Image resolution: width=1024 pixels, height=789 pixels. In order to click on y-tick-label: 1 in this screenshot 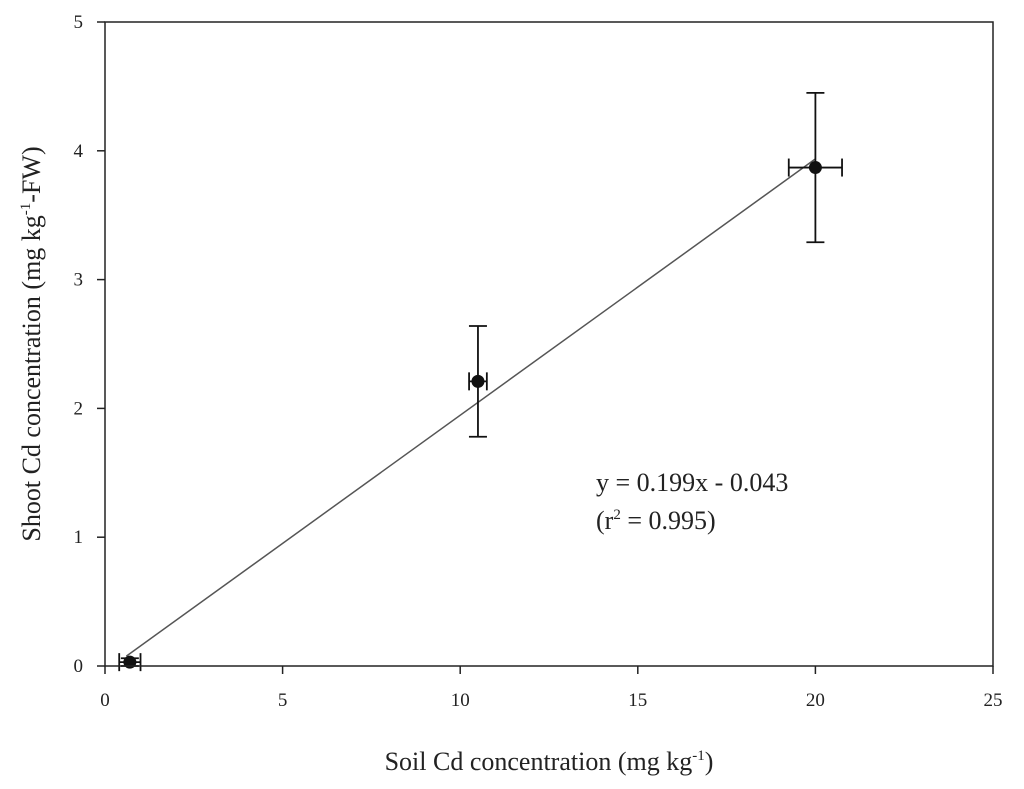, I will do `click(79, 537)`.